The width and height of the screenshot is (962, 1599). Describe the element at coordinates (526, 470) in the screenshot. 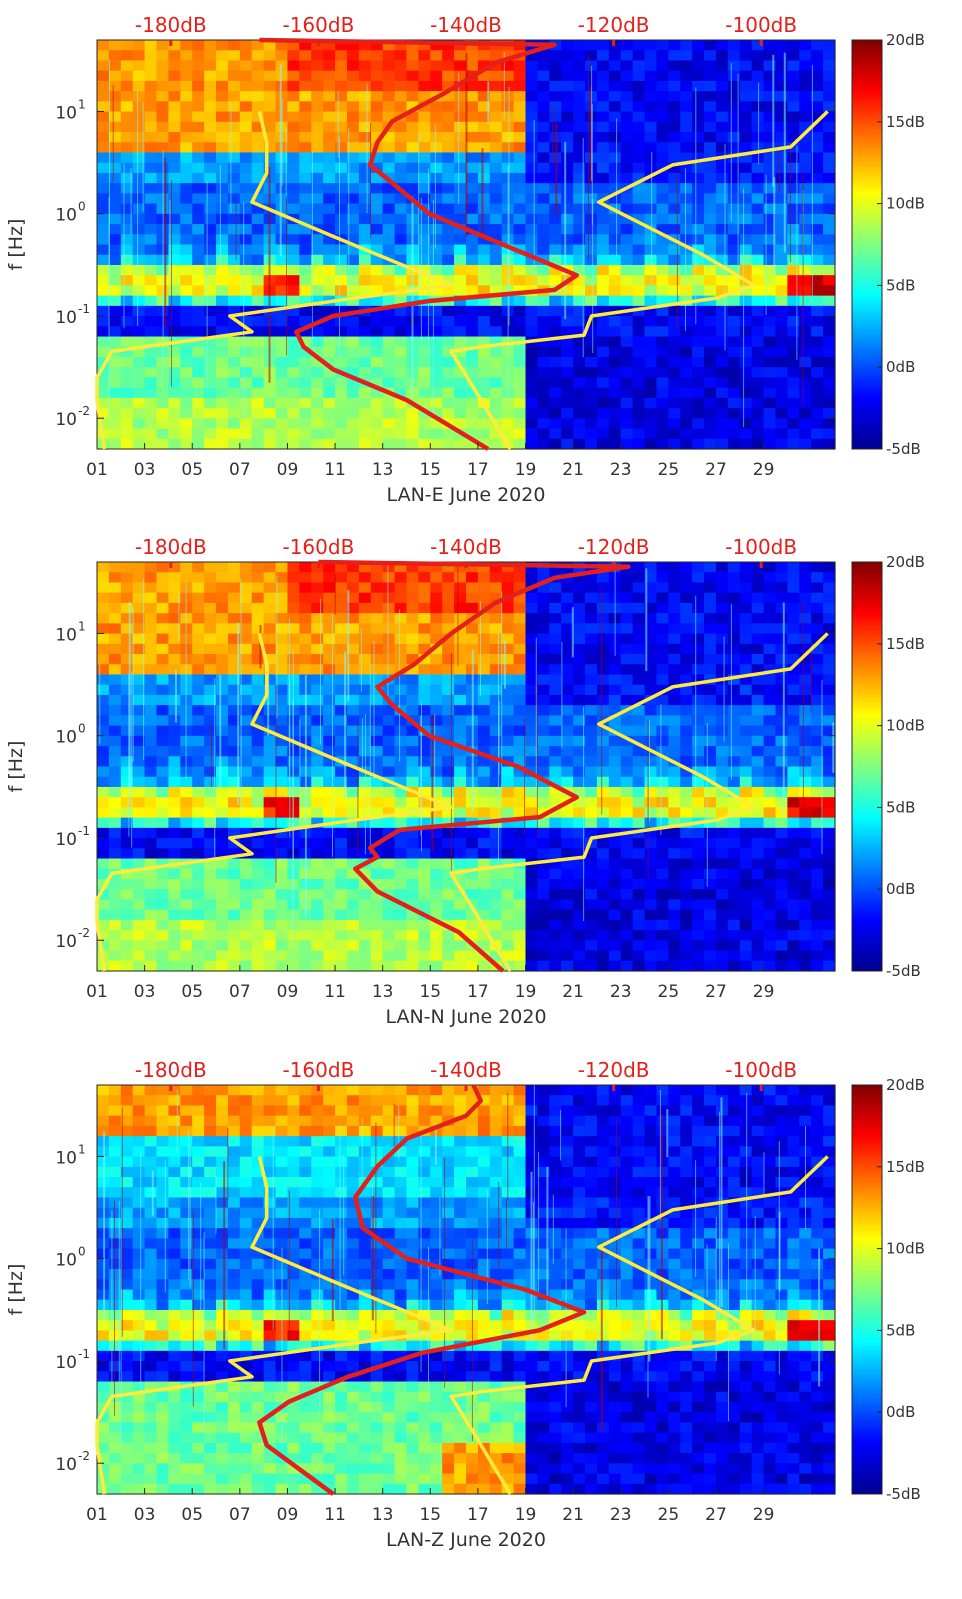

I see `x-tick-label: 19` at that location.